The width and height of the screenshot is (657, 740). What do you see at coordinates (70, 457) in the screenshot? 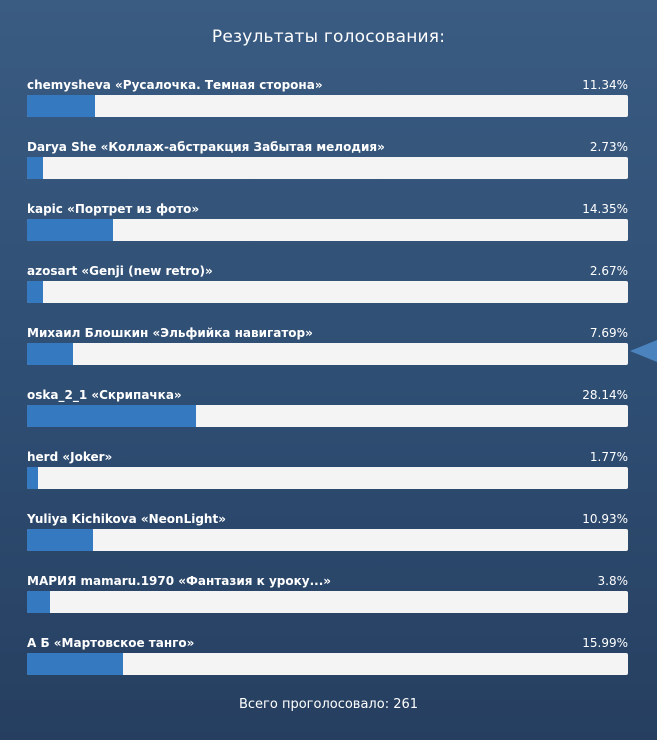
I see `poll-item-label: herd «Joker»` at bounding box center [70, 457].